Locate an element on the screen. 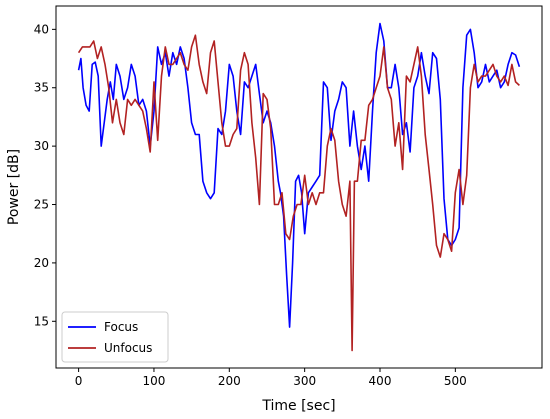 This screenshot has width=550, height=419. legend: Focus Unfocus is located at coordinates (115, 337).